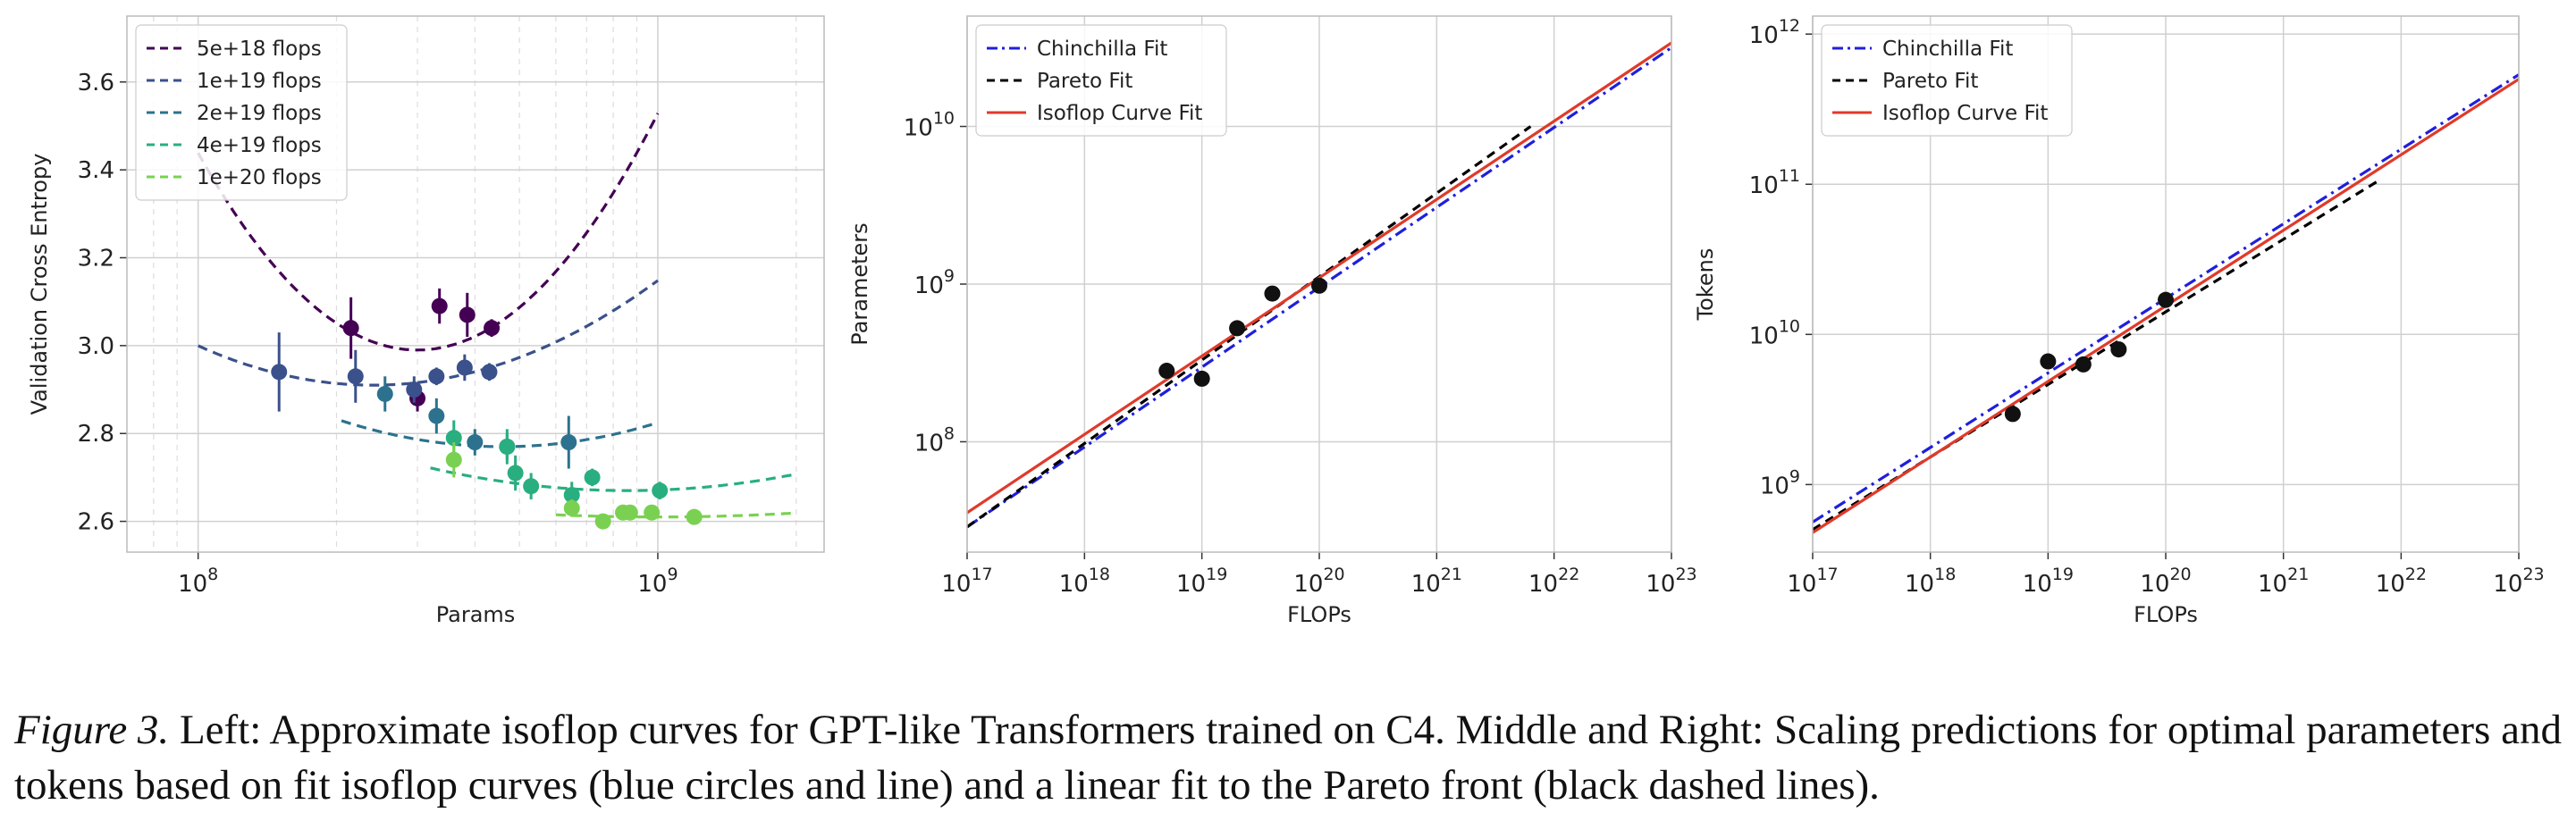 This screenshot has width=2576, height=838. I want to click on legend-label-5e-18-flops: 5e+18 flops, so click(259, 49).